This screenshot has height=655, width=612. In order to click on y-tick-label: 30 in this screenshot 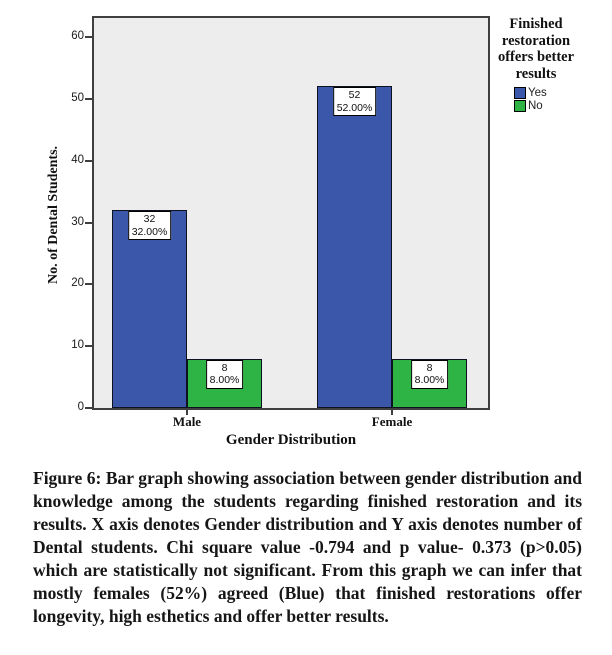, I will do `click(77, 221)`.